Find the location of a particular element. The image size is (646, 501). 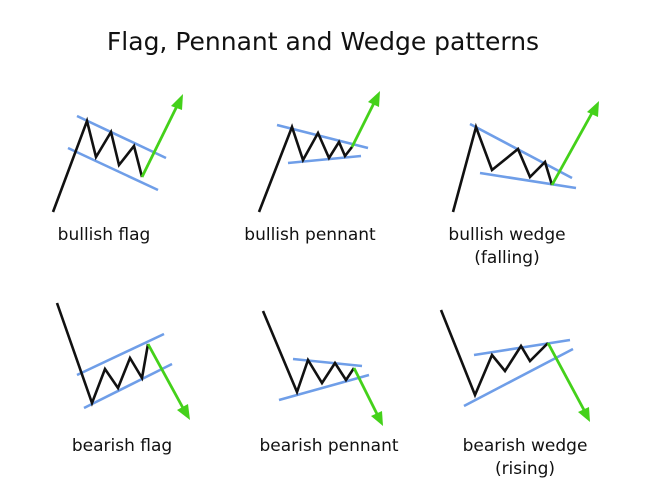

pattern-bearish-pennant: bearish pennant is located at coordinates (329, 383).